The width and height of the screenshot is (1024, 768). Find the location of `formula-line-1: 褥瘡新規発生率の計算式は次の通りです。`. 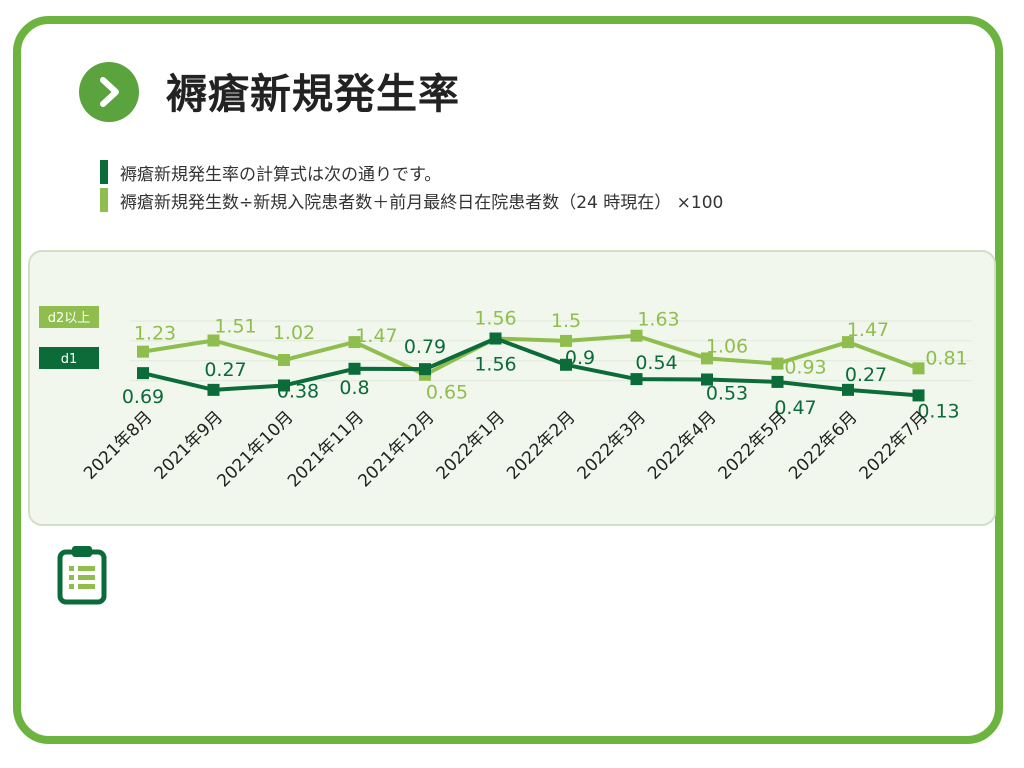

formula-line-1: 褥瘡新規発生率の計算式は次の通りです。 is located at coordinates (271, 172).